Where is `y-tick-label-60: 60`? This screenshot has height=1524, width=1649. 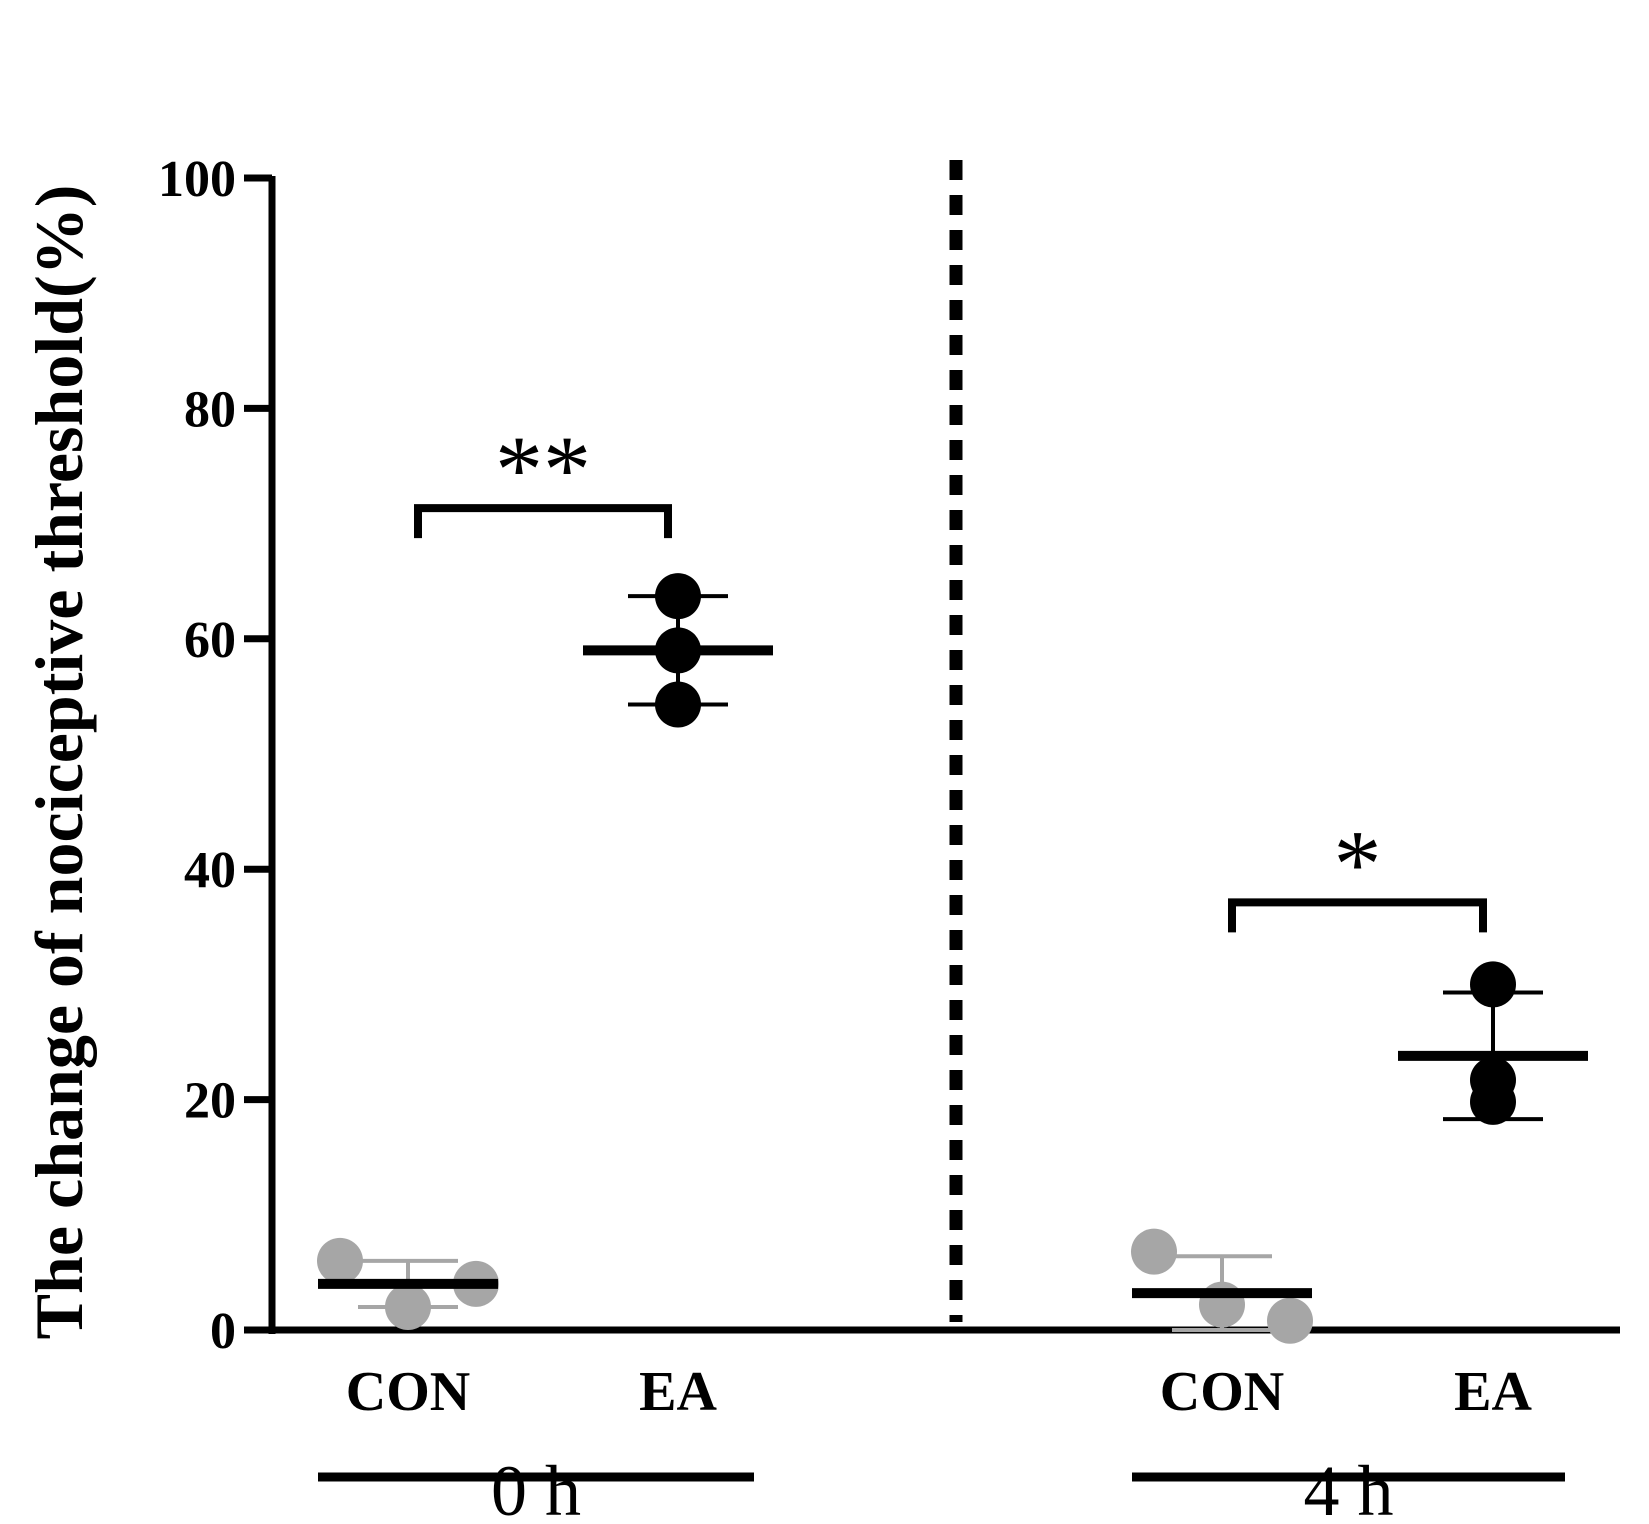 y-tick-label-60: 60 is located at coordinates (210, 640).